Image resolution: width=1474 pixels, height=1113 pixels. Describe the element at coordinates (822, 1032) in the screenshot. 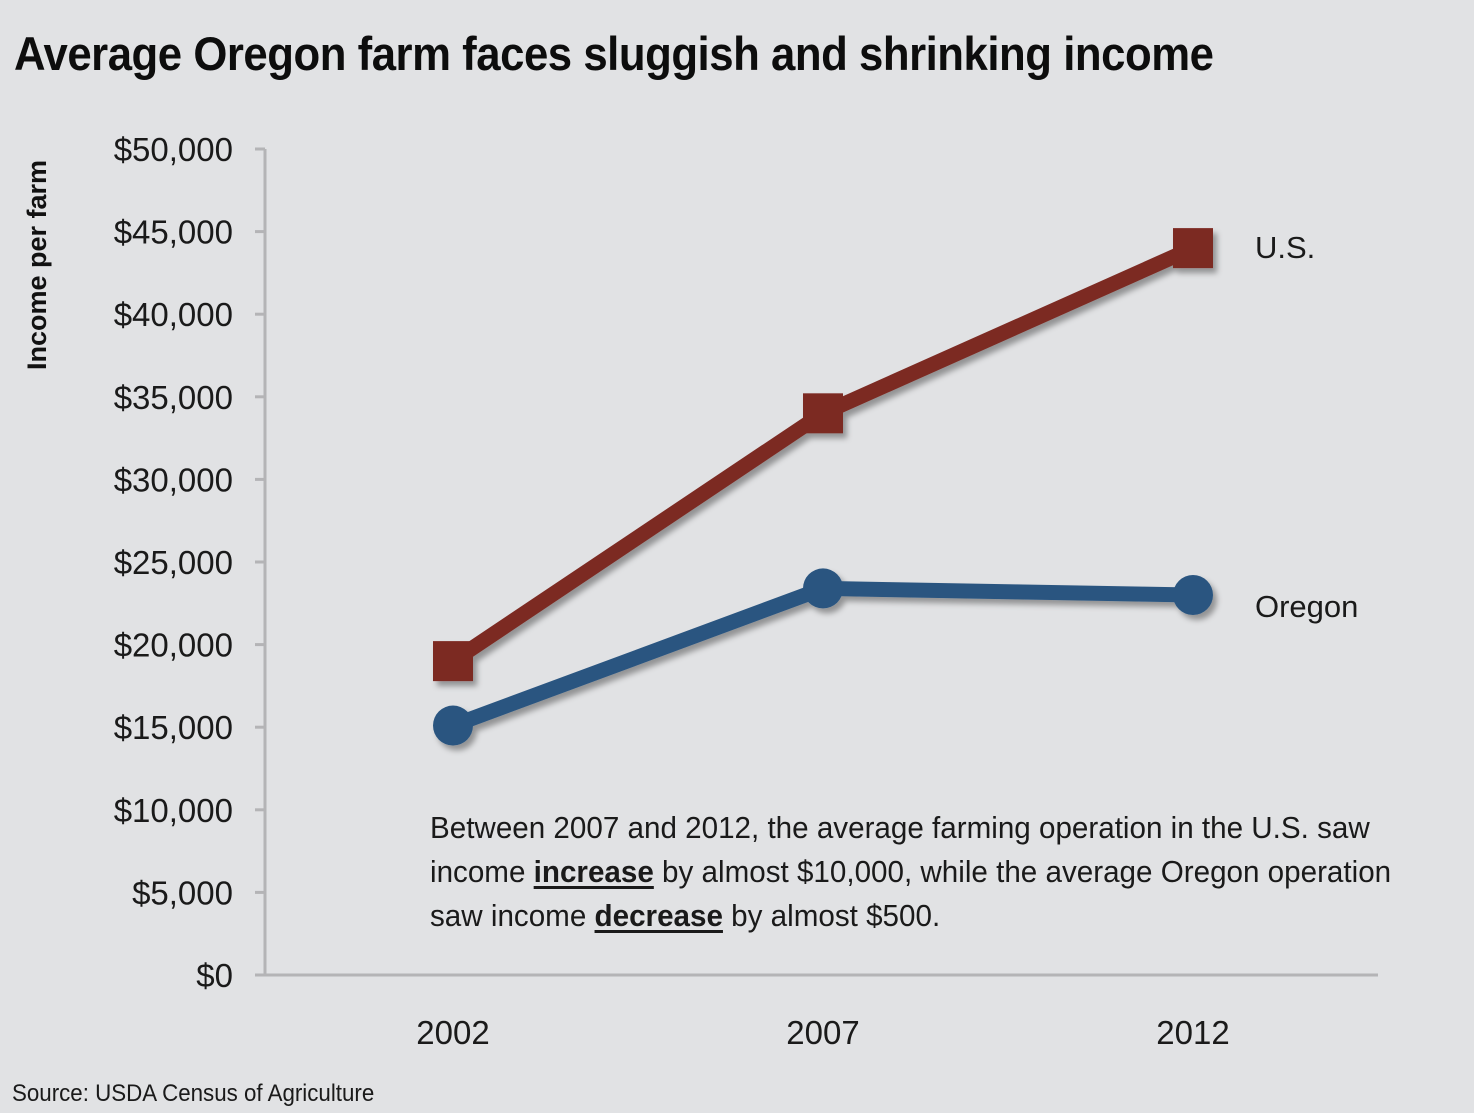

I see `x-tick-label: 2007` at that location.